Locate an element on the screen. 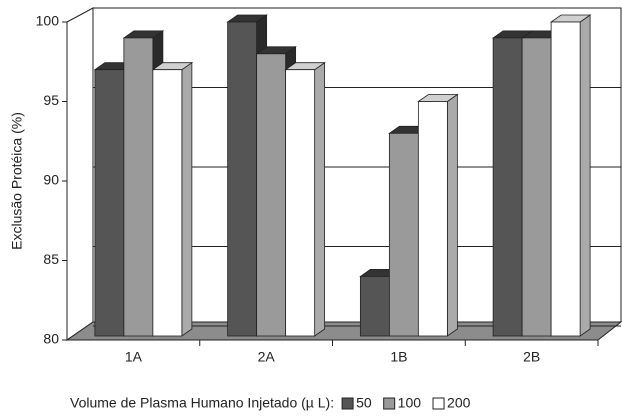 Image resolution: width=622 pixels, height=418 pixels. y-axis-title: Exclusão Protéica (%) is located at coordinates (17, 181).